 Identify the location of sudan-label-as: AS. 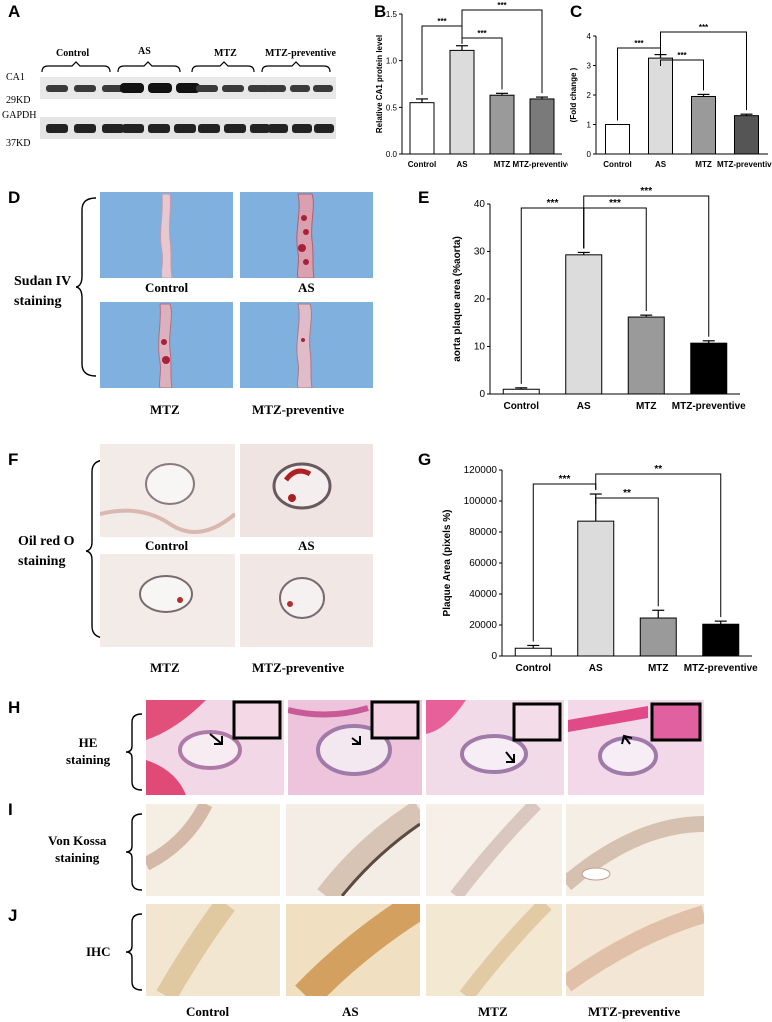
(306, 287).